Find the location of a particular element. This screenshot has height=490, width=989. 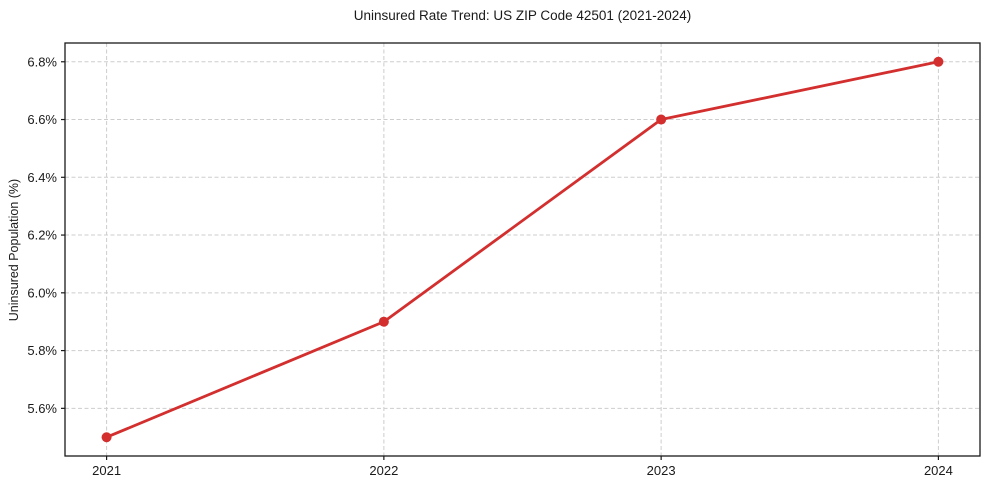

y-tick-label: 6.2% is located at coordinates (42, 235).